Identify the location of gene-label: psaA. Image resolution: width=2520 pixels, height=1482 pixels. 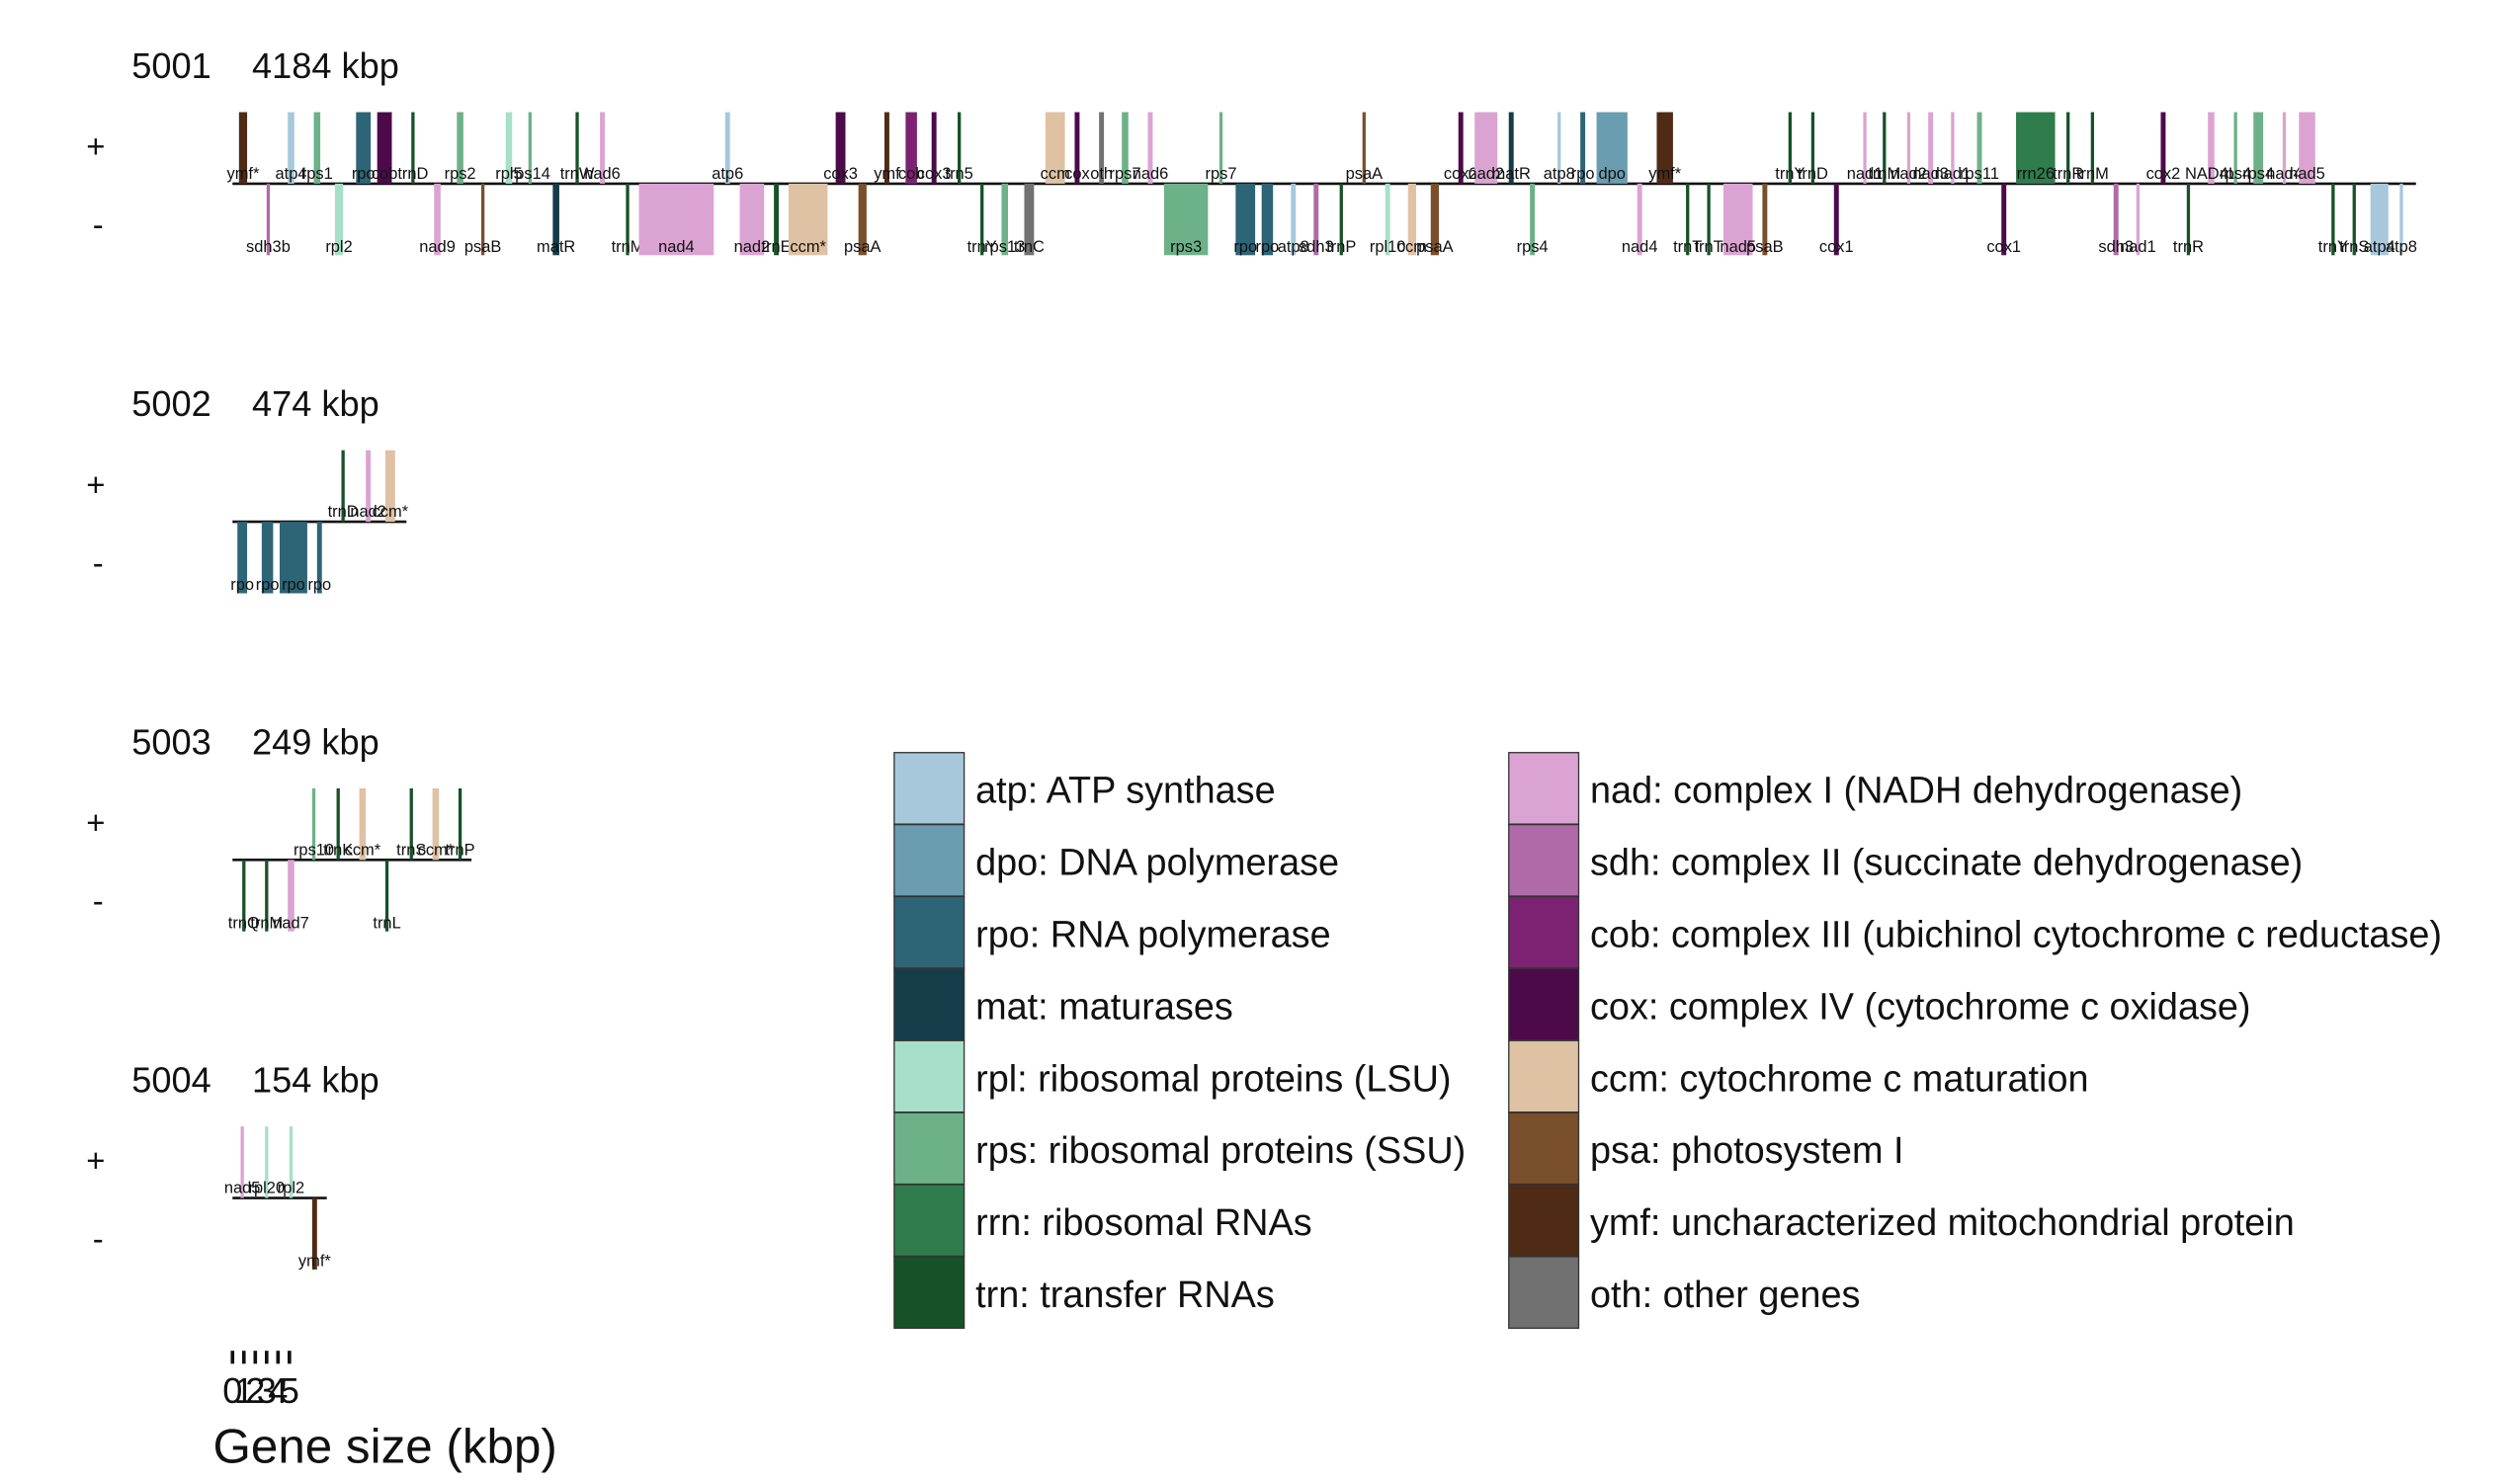
(1435, 247).